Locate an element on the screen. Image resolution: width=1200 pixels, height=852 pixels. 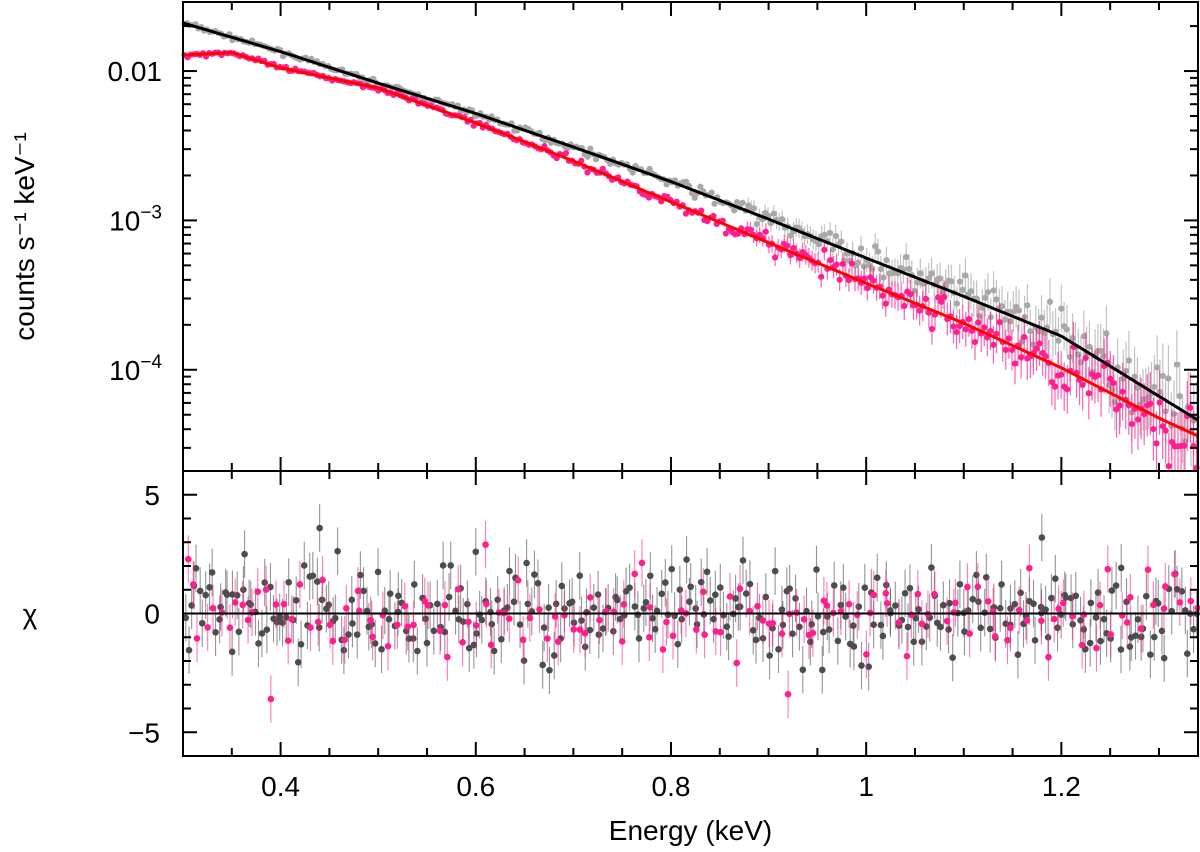
x-tick-label: 0.6 is located at coordinates (475, 786).